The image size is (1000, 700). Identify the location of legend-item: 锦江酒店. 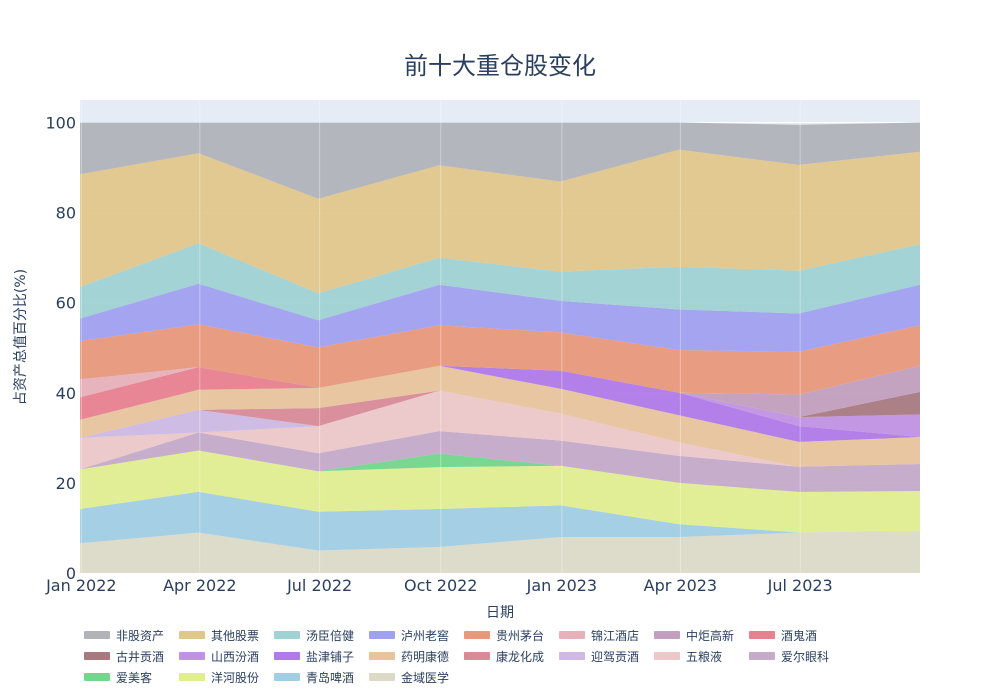
(606, 635).